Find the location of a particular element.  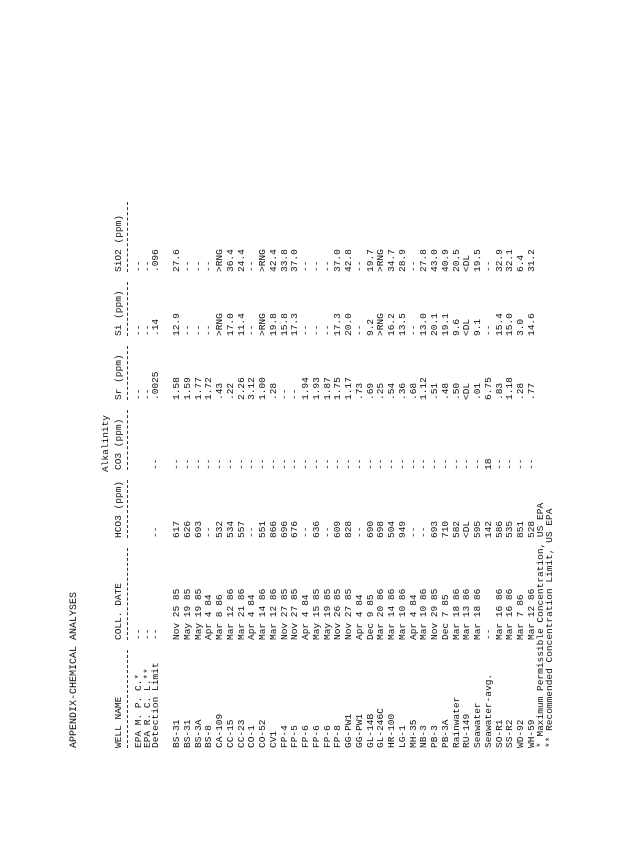

limit-cell: -- is located at coordinates (155, 464).